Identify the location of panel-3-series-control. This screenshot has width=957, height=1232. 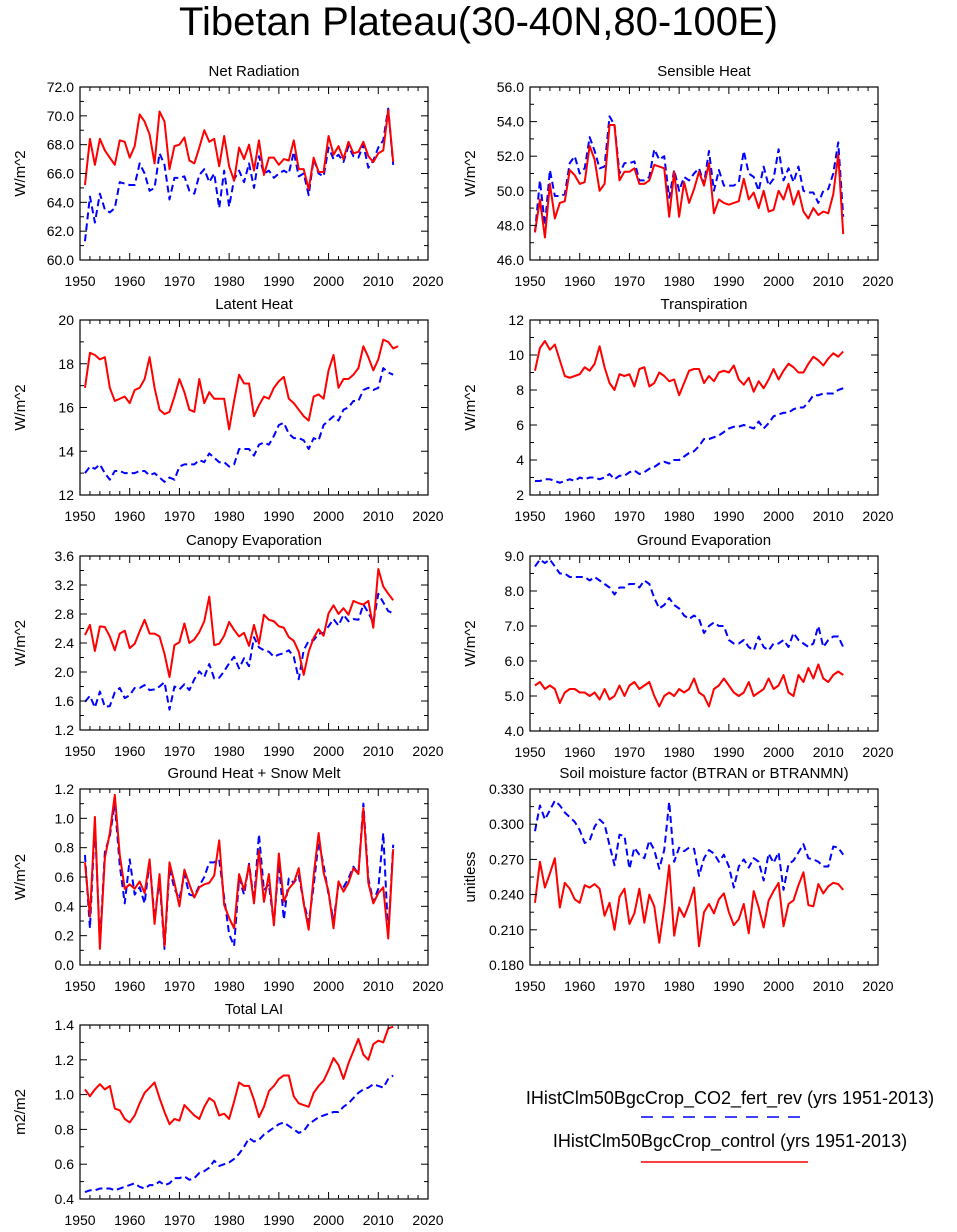
(241, 384).